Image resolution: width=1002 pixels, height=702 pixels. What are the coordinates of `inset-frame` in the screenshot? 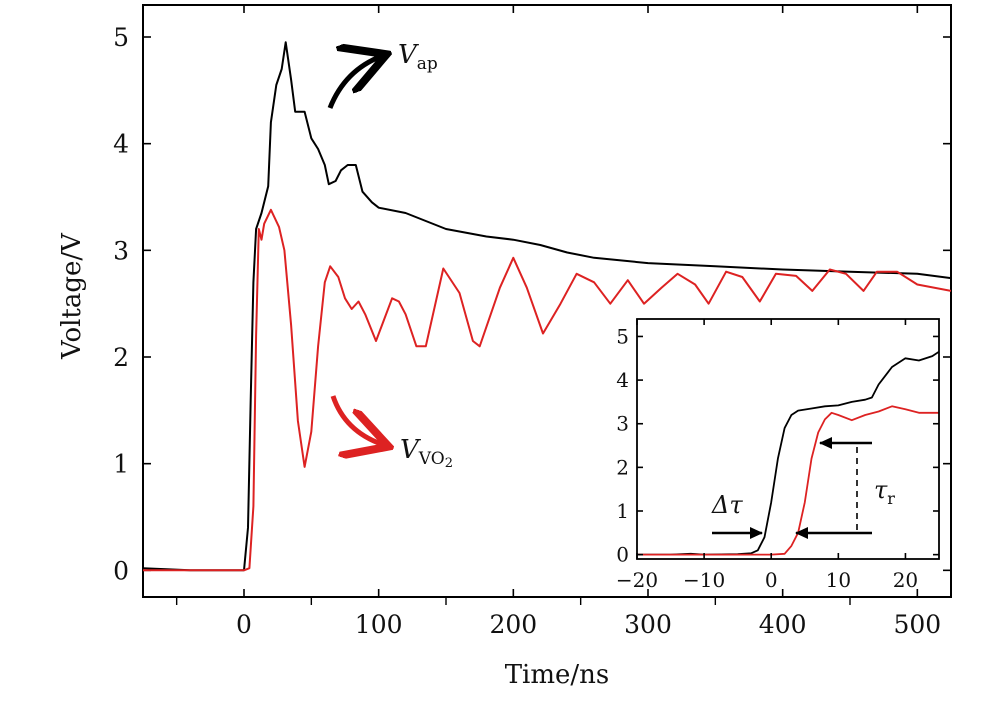 It's located at (788, 439).